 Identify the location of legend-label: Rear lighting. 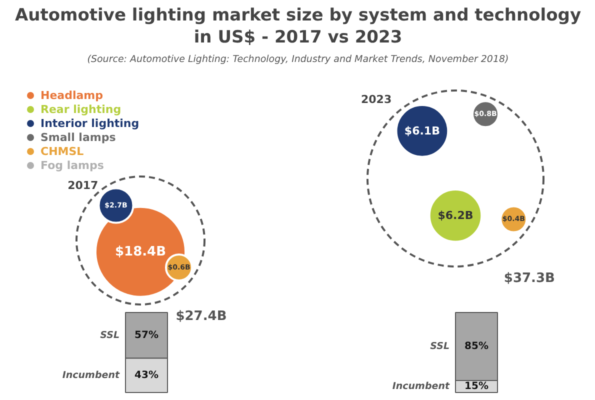
(81, 109).